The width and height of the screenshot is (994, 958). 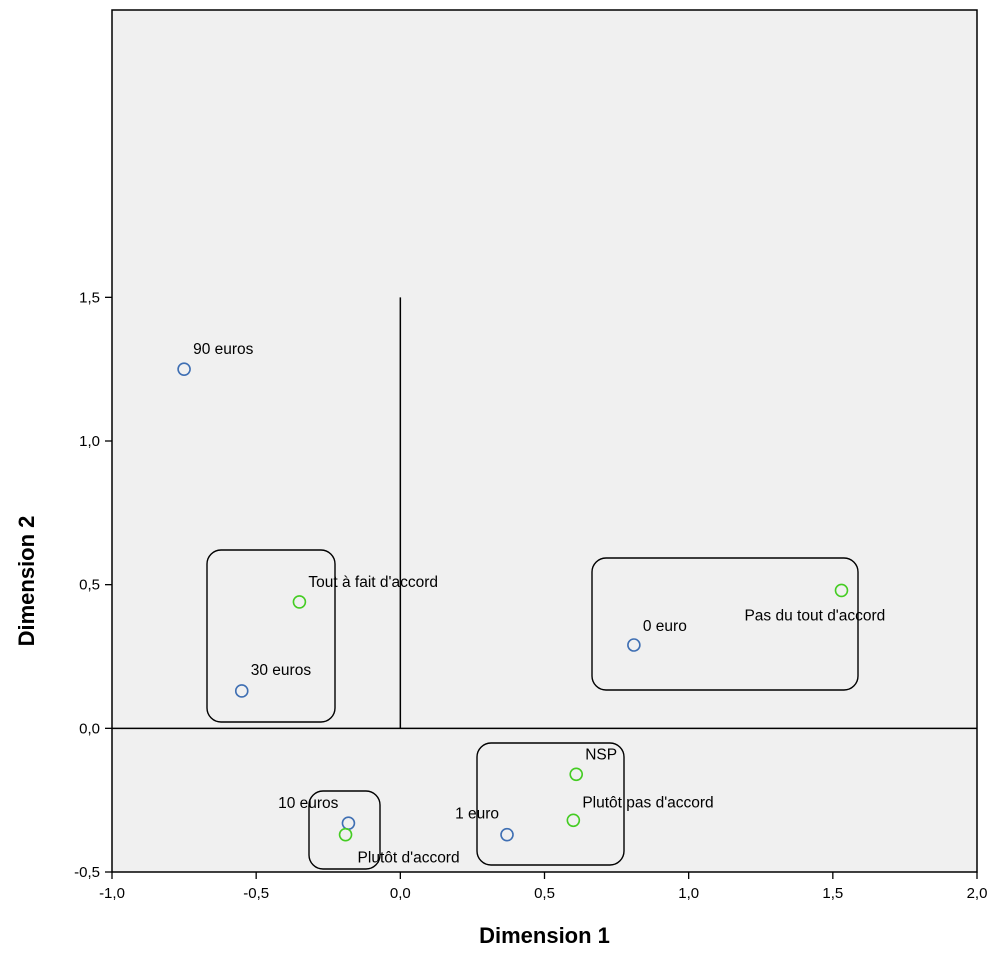 I want to click on point-0-euro, so click(x=634, y=645).